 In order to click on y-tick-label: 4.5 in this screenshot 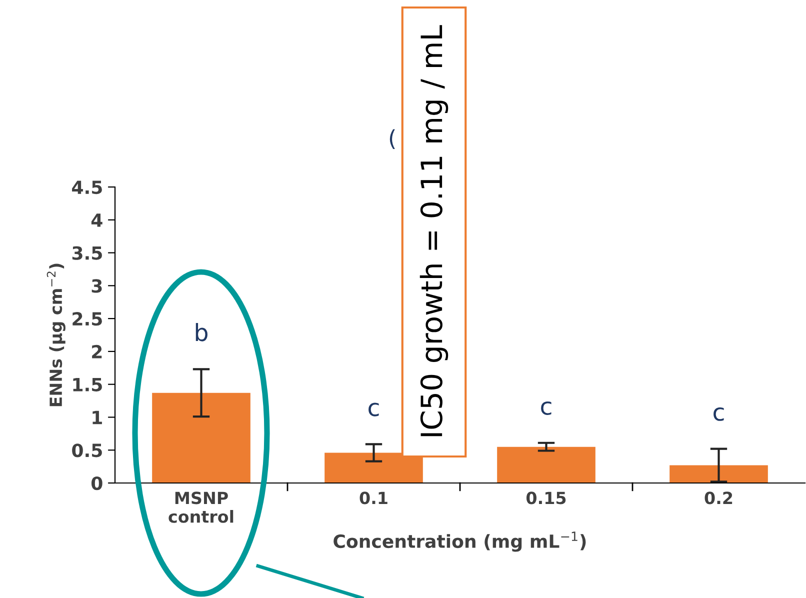, I will do `click(87, 187)`.